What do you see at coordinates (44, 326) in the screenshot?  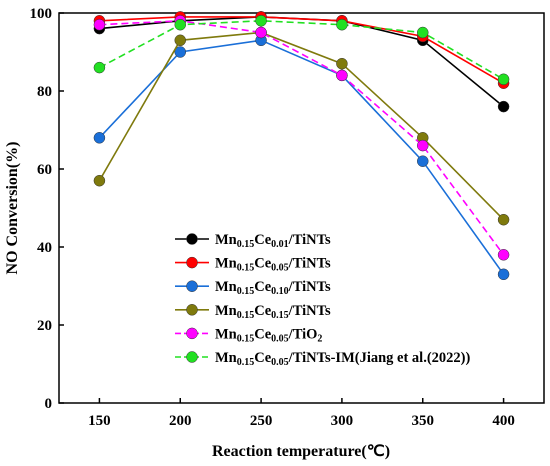 I see `y-tick-label: 20` at bounding box center [44, 326].